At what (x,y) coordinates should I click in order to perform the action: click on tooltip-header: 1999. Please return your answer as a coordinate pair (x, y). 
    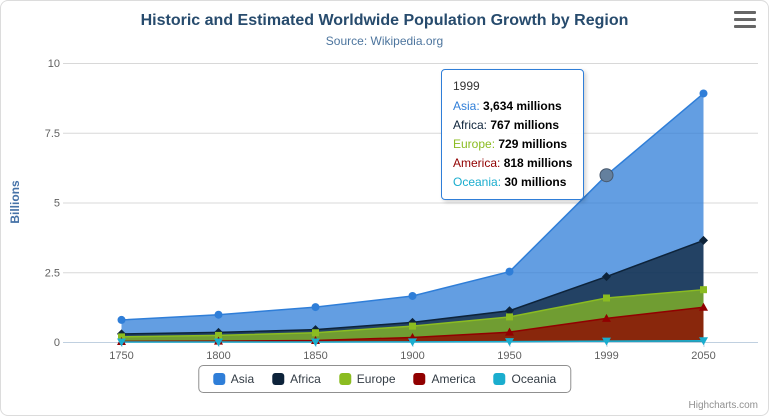
    Looking at the image, I should click on (466, 86).